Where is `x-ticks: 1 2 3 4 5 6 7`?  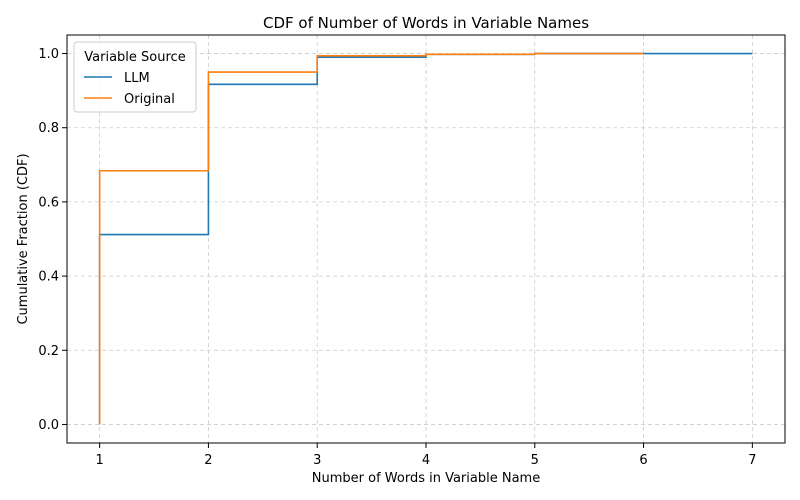 x-ticks: 1 2 3 4 5 6 7 is located at coordinates (426, 455).